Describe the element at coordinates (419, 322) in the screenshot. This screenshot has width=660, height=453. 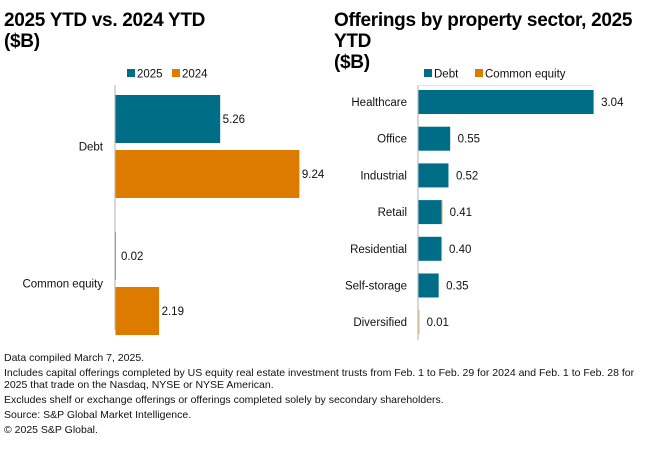
I see `bar-diversified-common-equity` at that location.